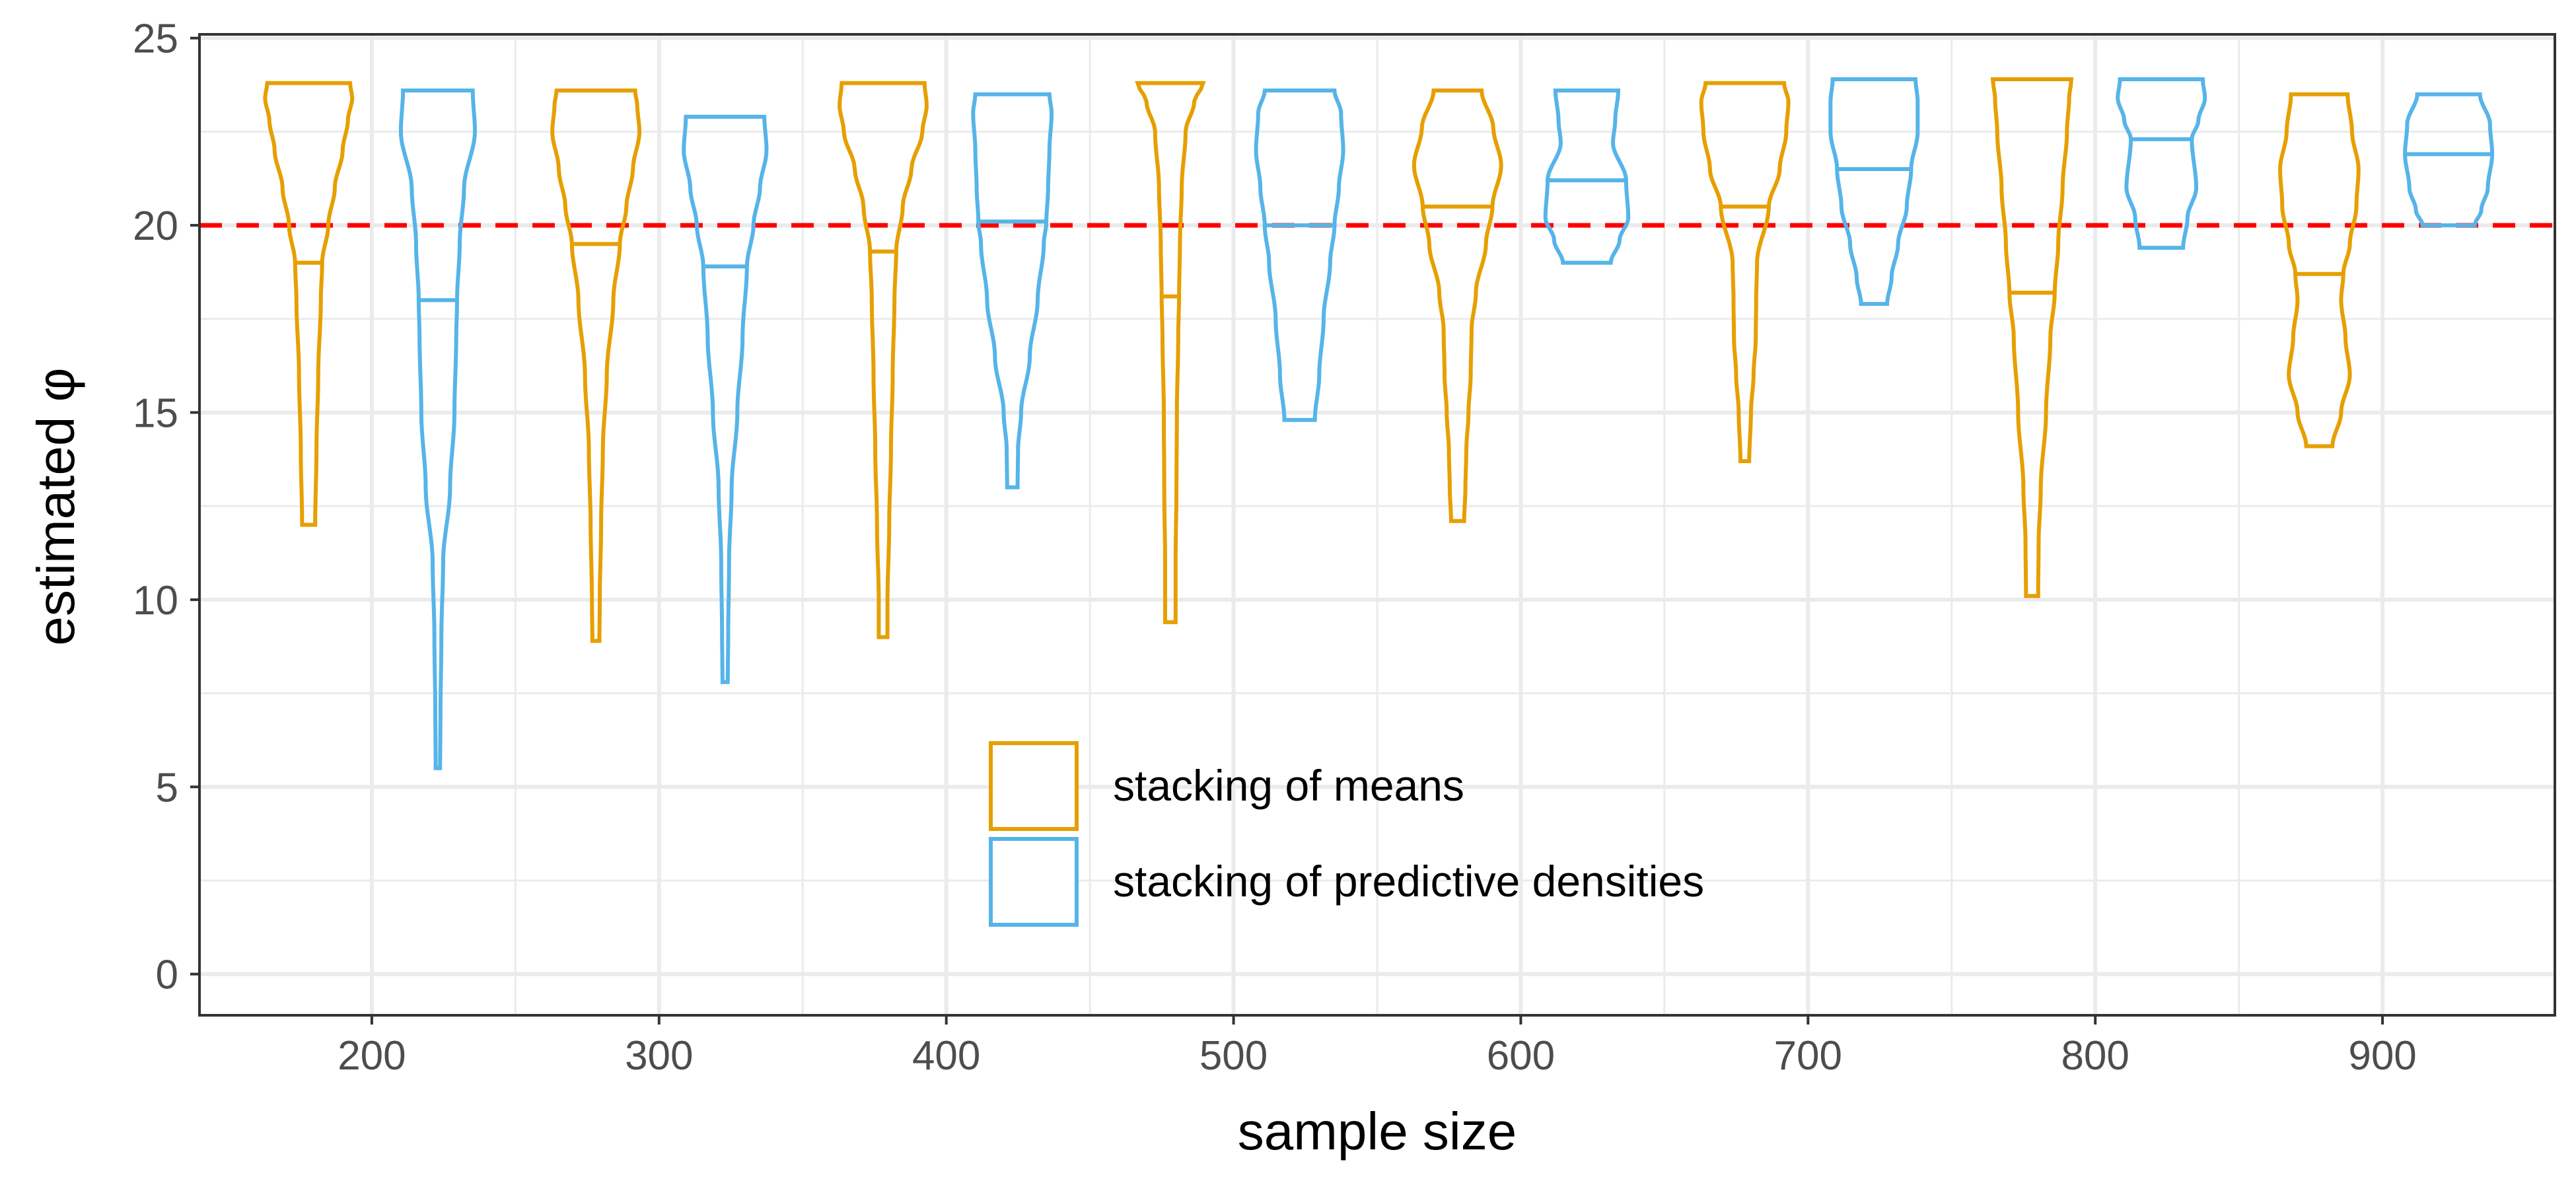 This screenshot has height=1189, width=2576. What do you see at coordinates (155, 39) in the screenshot?
I see `y-tick-label: 25` at bounding box center [155, 39].